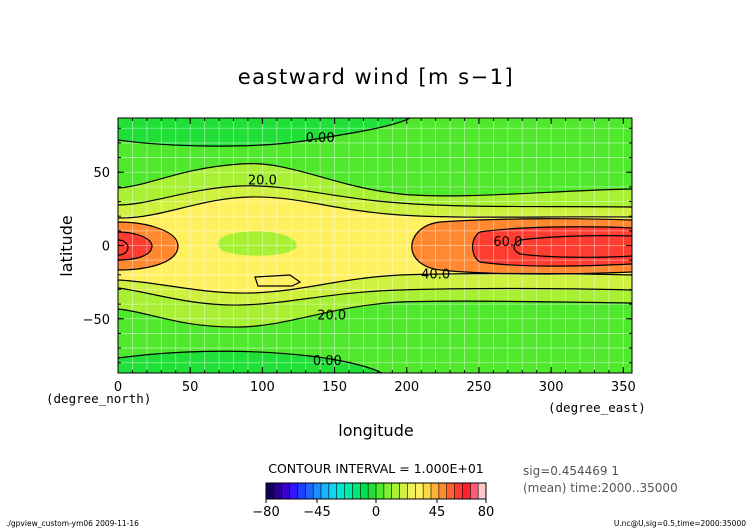  What do you see at coordinates (572, 246) in the screenshot?
I see `contour-60-east` at bounding box center [572, 246].